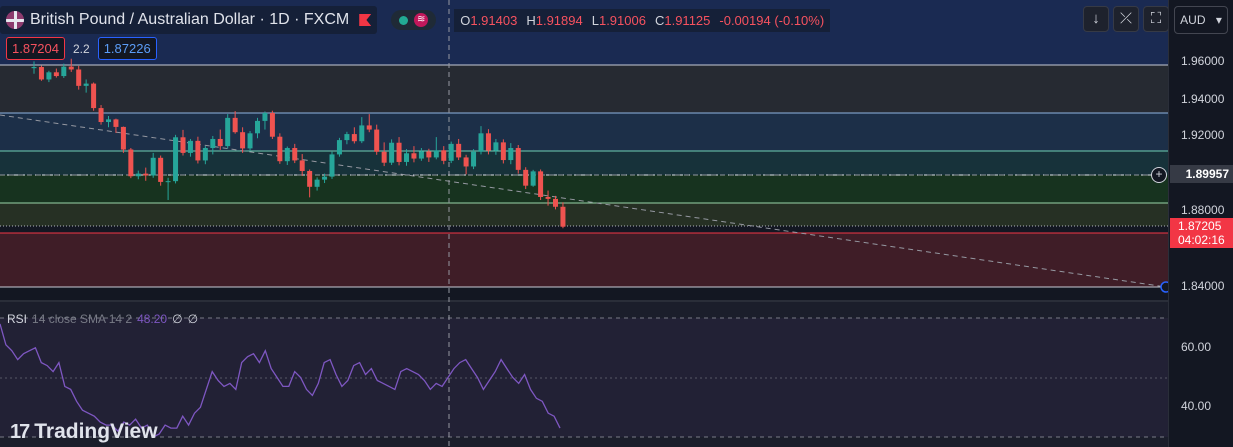  What do you see at coordinates (1203, 286) in the screenshot?
I see `price-tick: 1.84000` at bounding box center [1203, 286].